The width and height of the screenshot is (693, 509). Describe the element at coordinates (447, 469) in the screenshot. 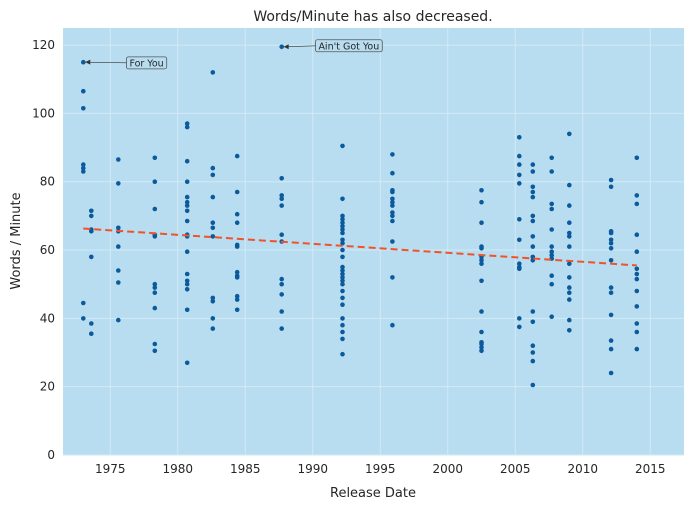

I see `x-tick-label-2000: 2000` at that location.